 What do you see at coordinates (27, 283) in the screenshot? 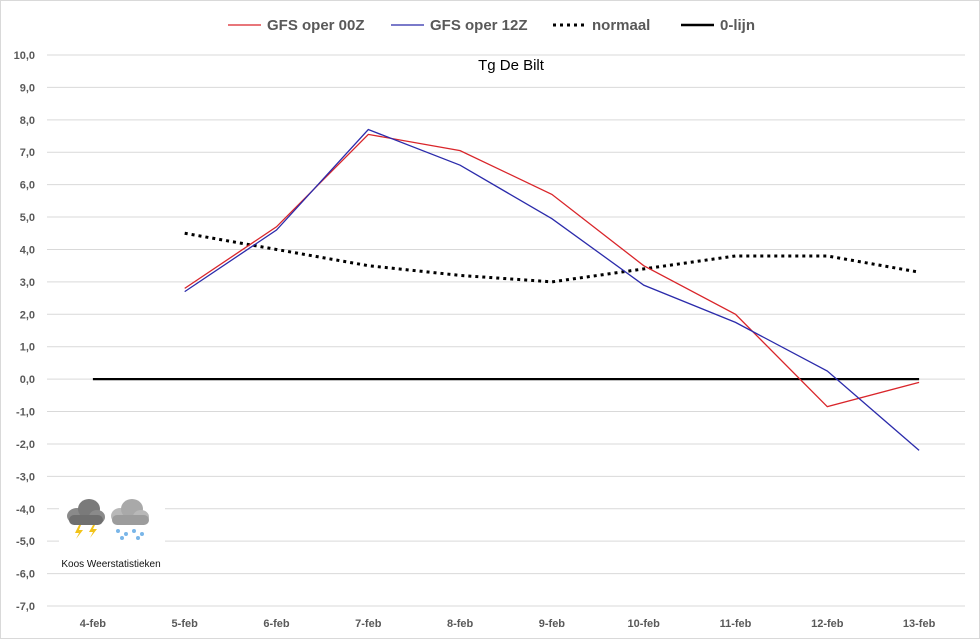
I see `y-tick-label: 3,0` at bounding box center [27, 283].